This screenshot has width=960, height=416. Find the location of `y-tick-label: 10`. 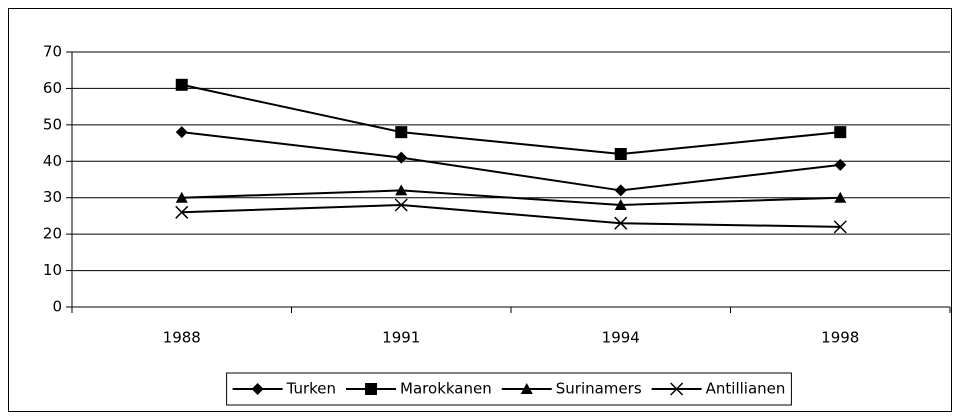

y-tick-label: 10 is located at coordinates (52, 270).